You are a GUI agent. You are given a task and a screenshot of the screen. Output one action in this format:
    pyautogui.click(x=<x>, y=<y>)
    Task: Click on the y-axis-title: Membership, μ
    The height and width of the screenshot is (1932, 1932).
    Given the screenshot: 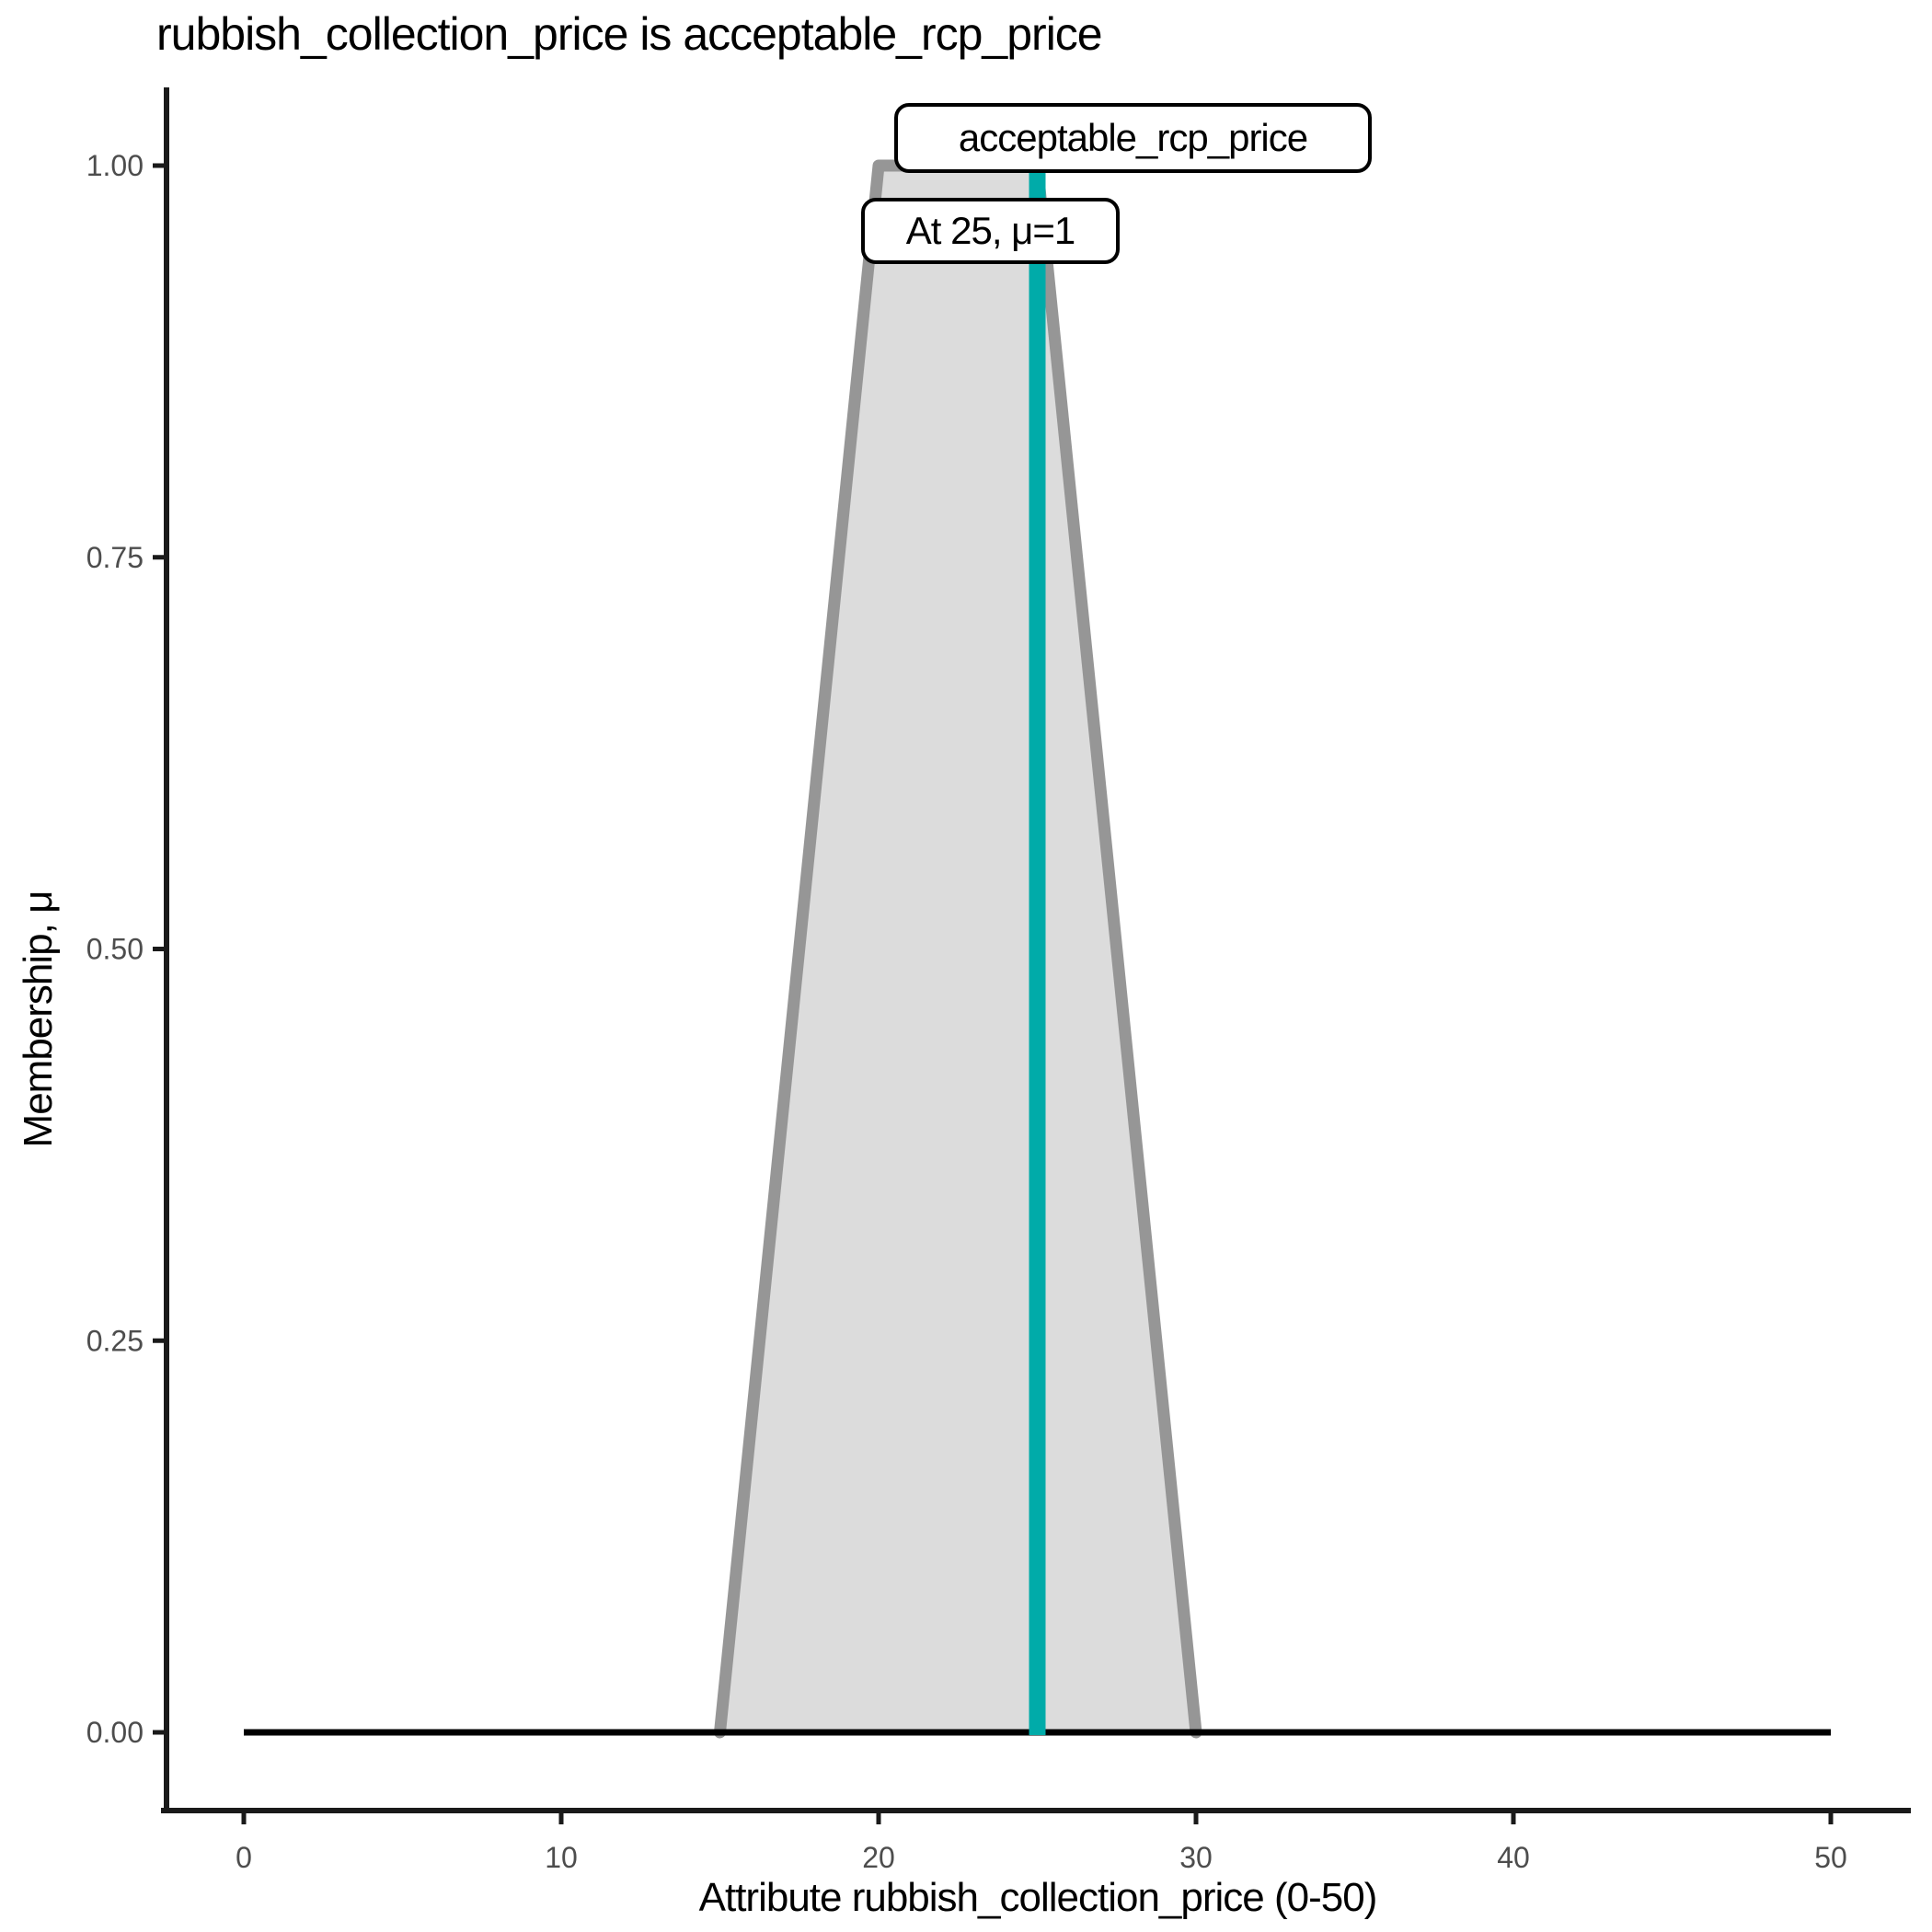 What is the action you would take?
    pyautogui.click(x=38, y=1020)
    